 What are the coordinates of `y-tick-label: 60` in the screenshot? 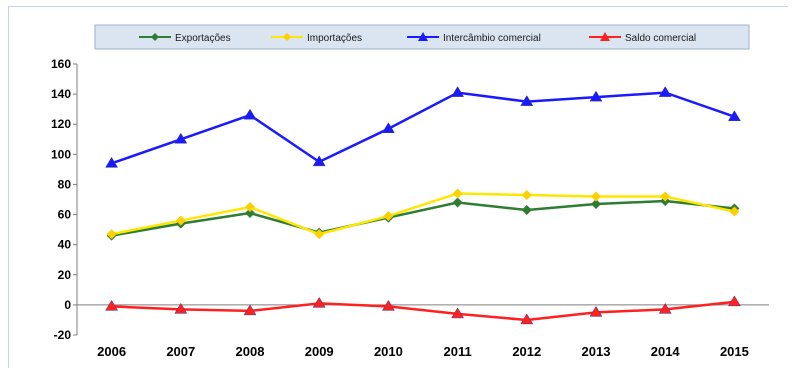 It's located at (65, 215).